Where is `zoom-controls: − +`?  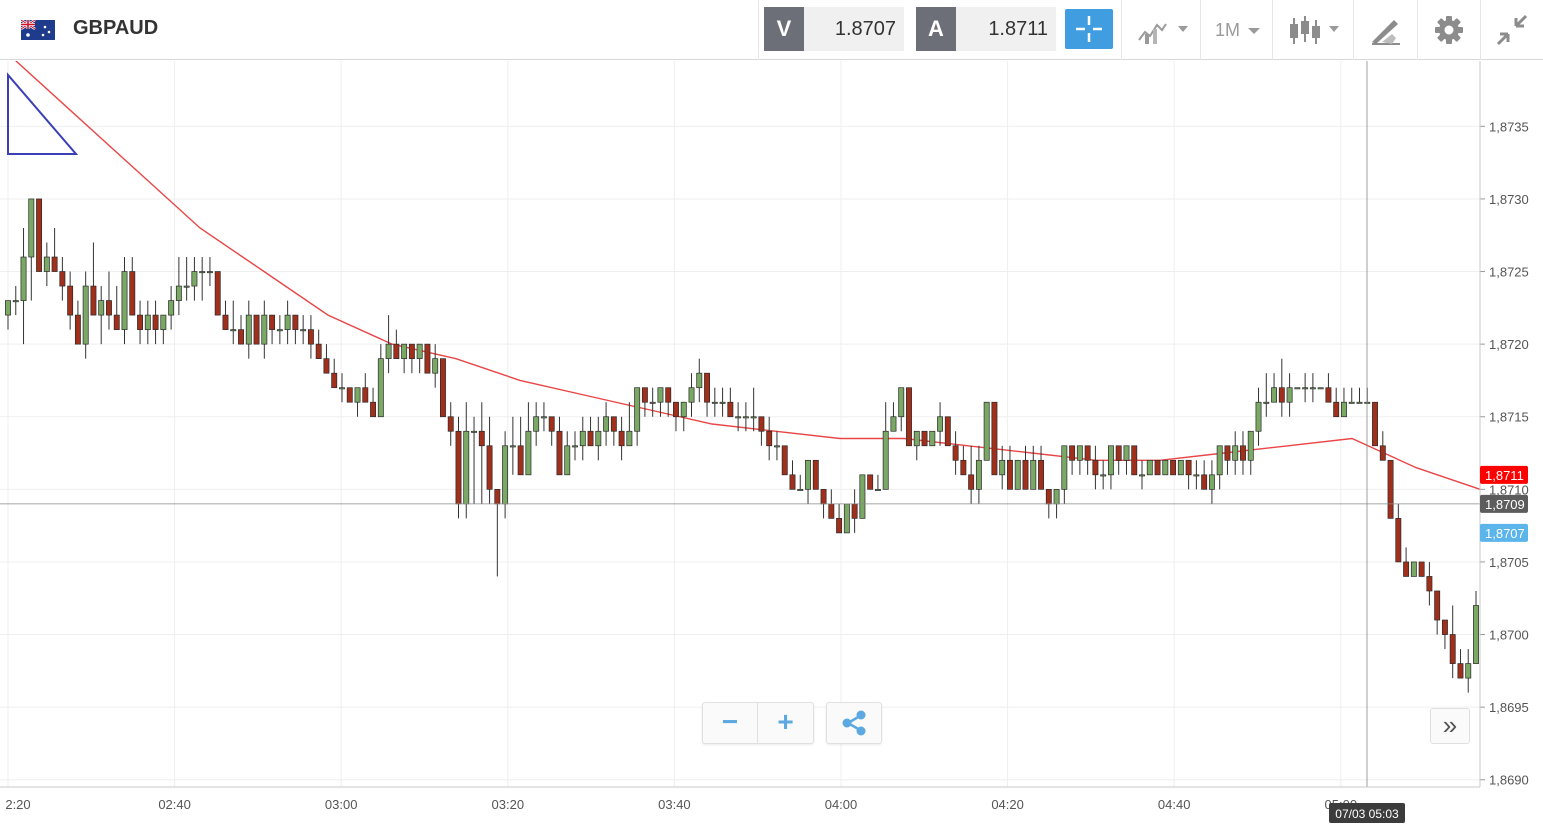 zoom-controls: − + is located at coordinates (758, 723).